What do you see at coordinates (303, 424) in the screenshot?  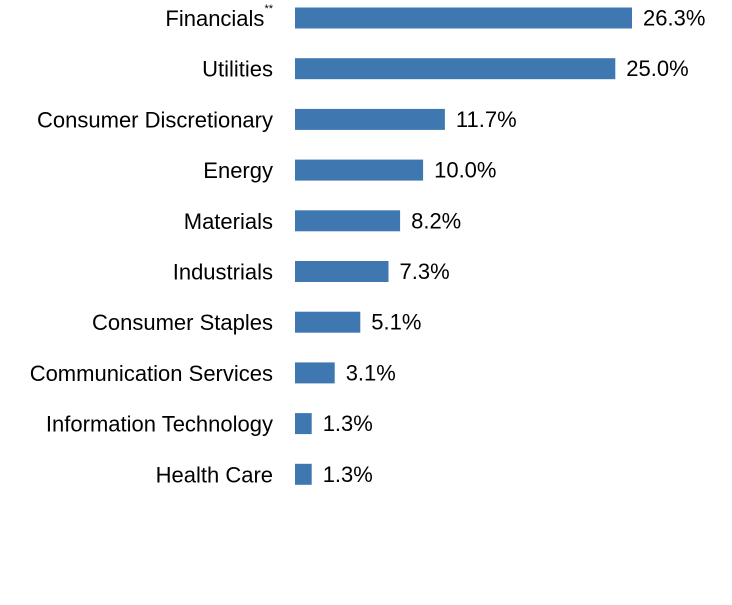 I see `bar-information-technology` at bounding box center [303, 424].